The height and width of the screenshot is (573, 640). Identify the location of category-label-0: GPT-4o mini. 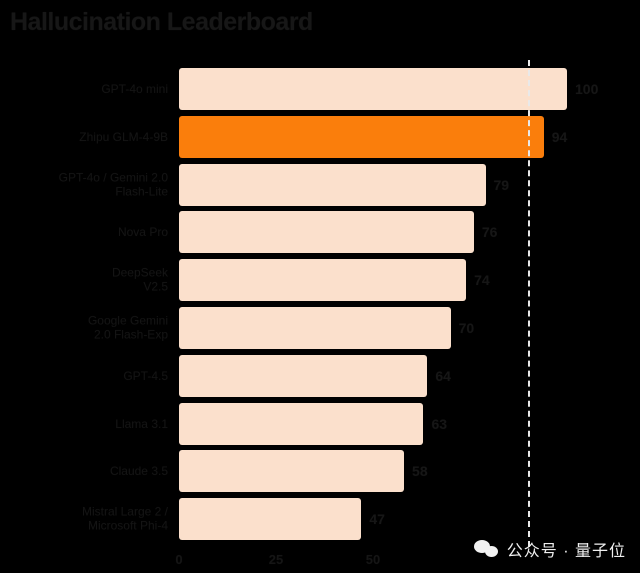
(134, 88).